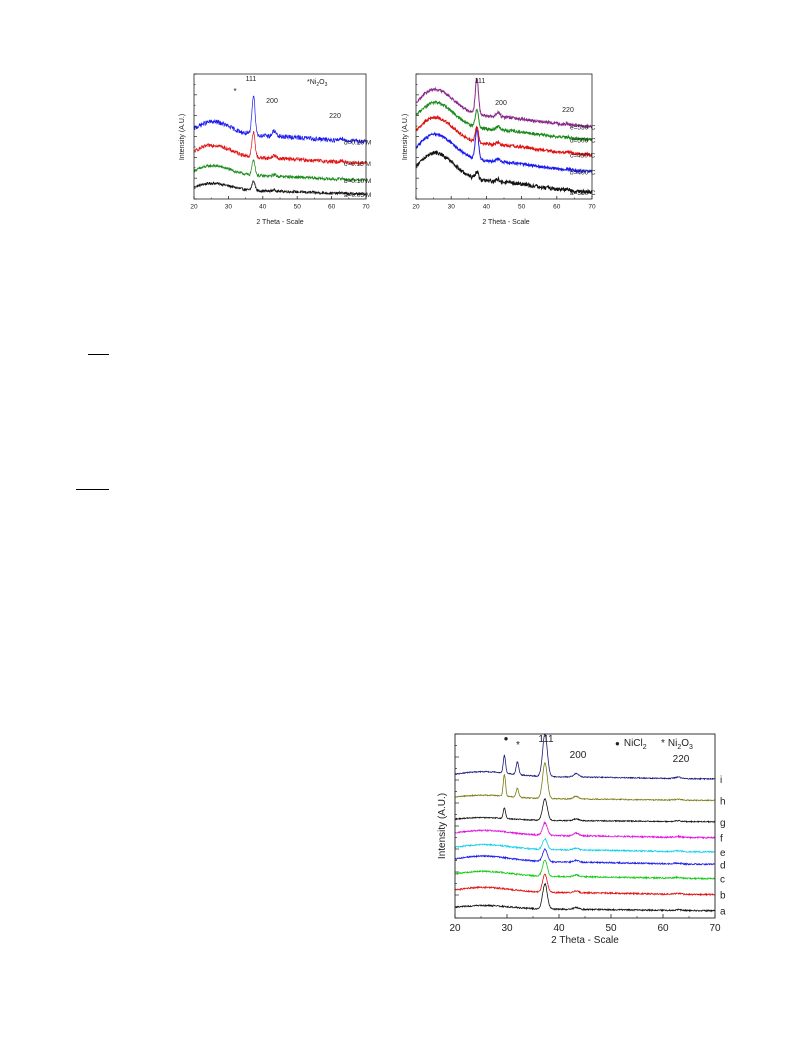  What do you see at coordinates (633, 743) in the screenshot?
I see `legend-nicl: NiCl` at bounding box center [633, 743].